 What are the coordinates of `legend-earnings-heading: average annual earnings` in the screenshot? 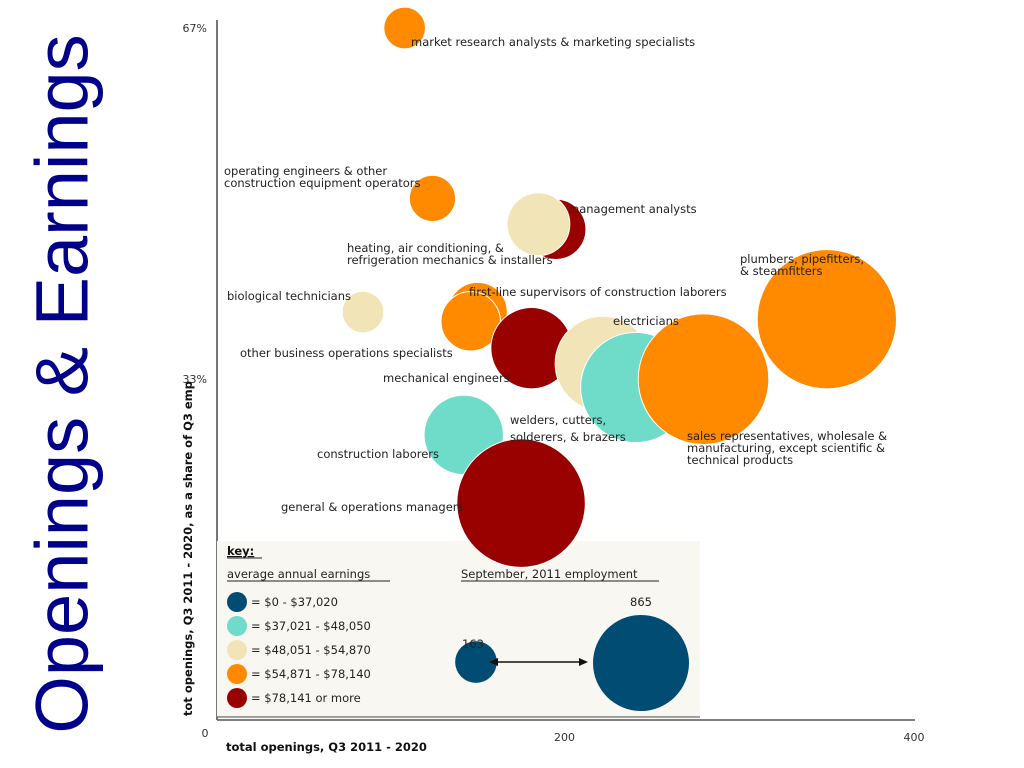 It's located at (298, 574).